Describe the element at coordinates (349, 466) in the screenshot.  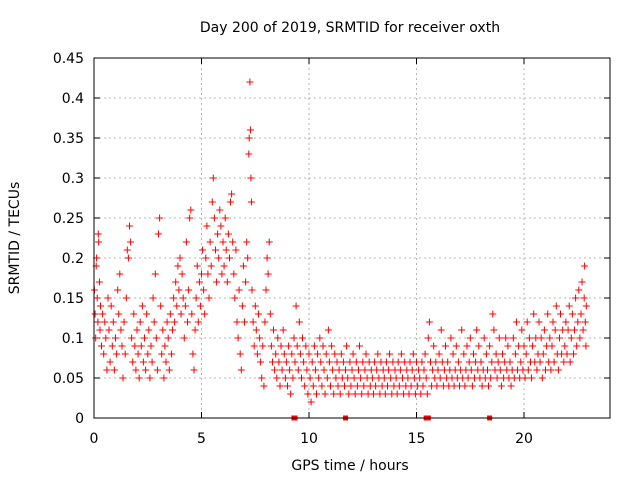
I see `x-axis-label: GPS time / hours` at that location.